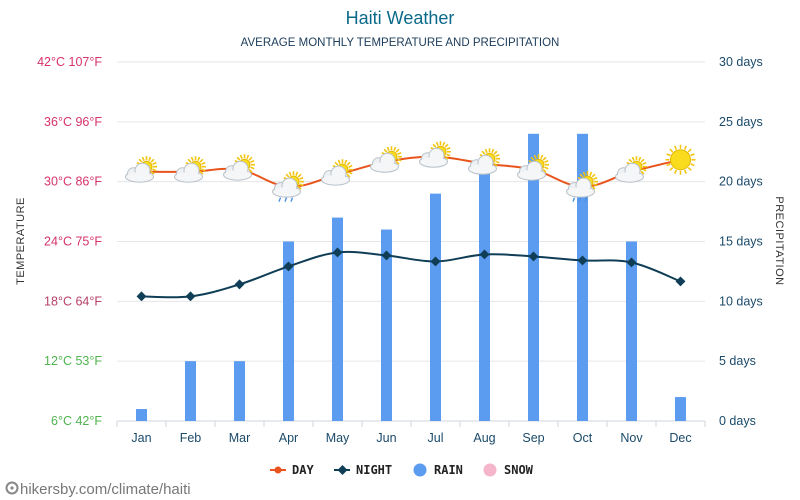 The width and height of the screenshot is (800, 500). I want to click on left-tick-label: 42°C 107°F, so click(69, 62).